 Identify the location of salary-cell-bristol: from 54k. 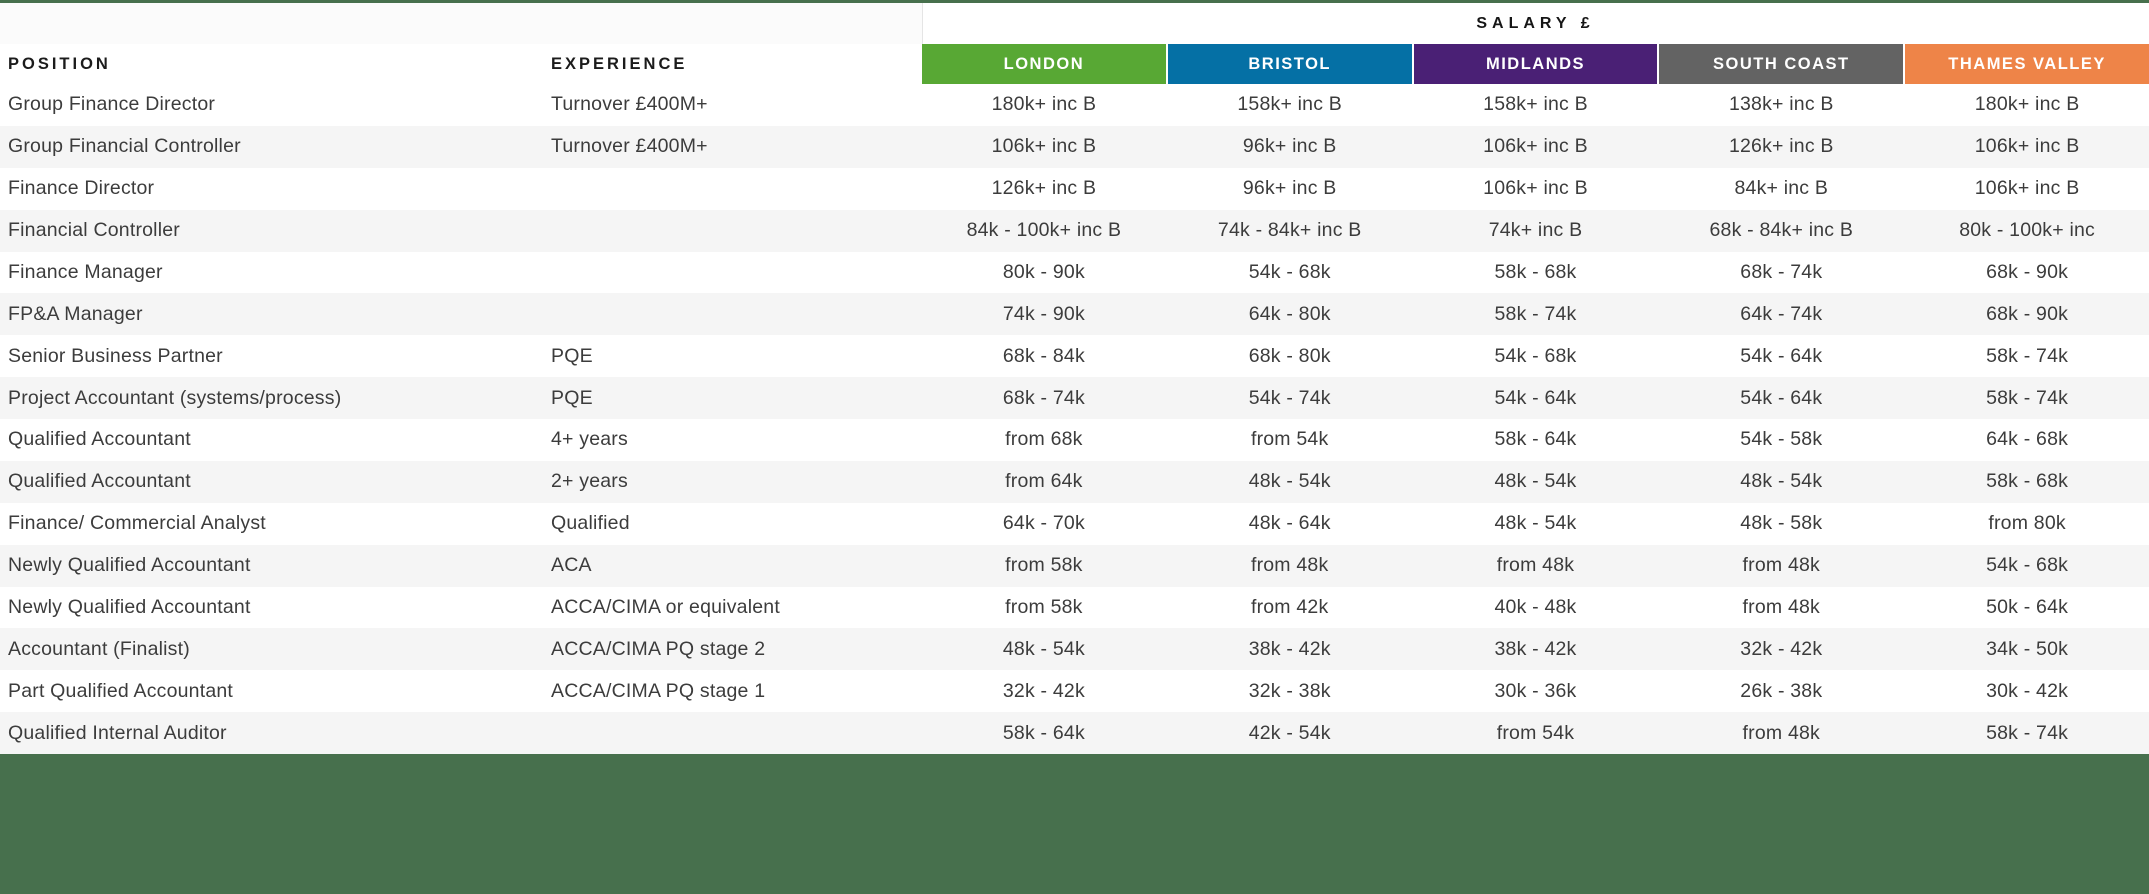
(1289, 439).